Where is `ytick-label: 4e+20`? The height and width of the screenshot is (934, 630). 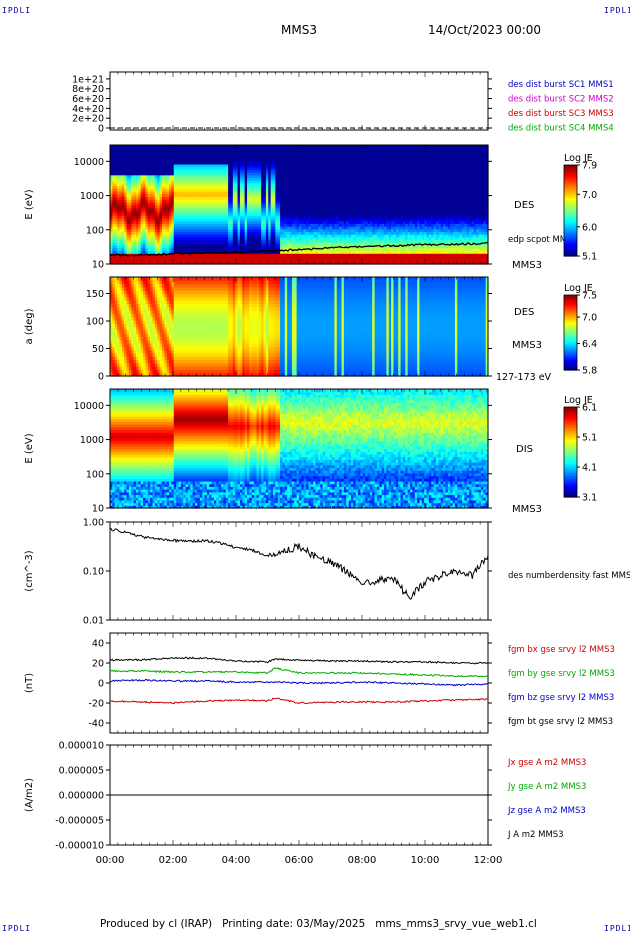
ytick-label: 4e+20 is located at coordinates (88, 109).